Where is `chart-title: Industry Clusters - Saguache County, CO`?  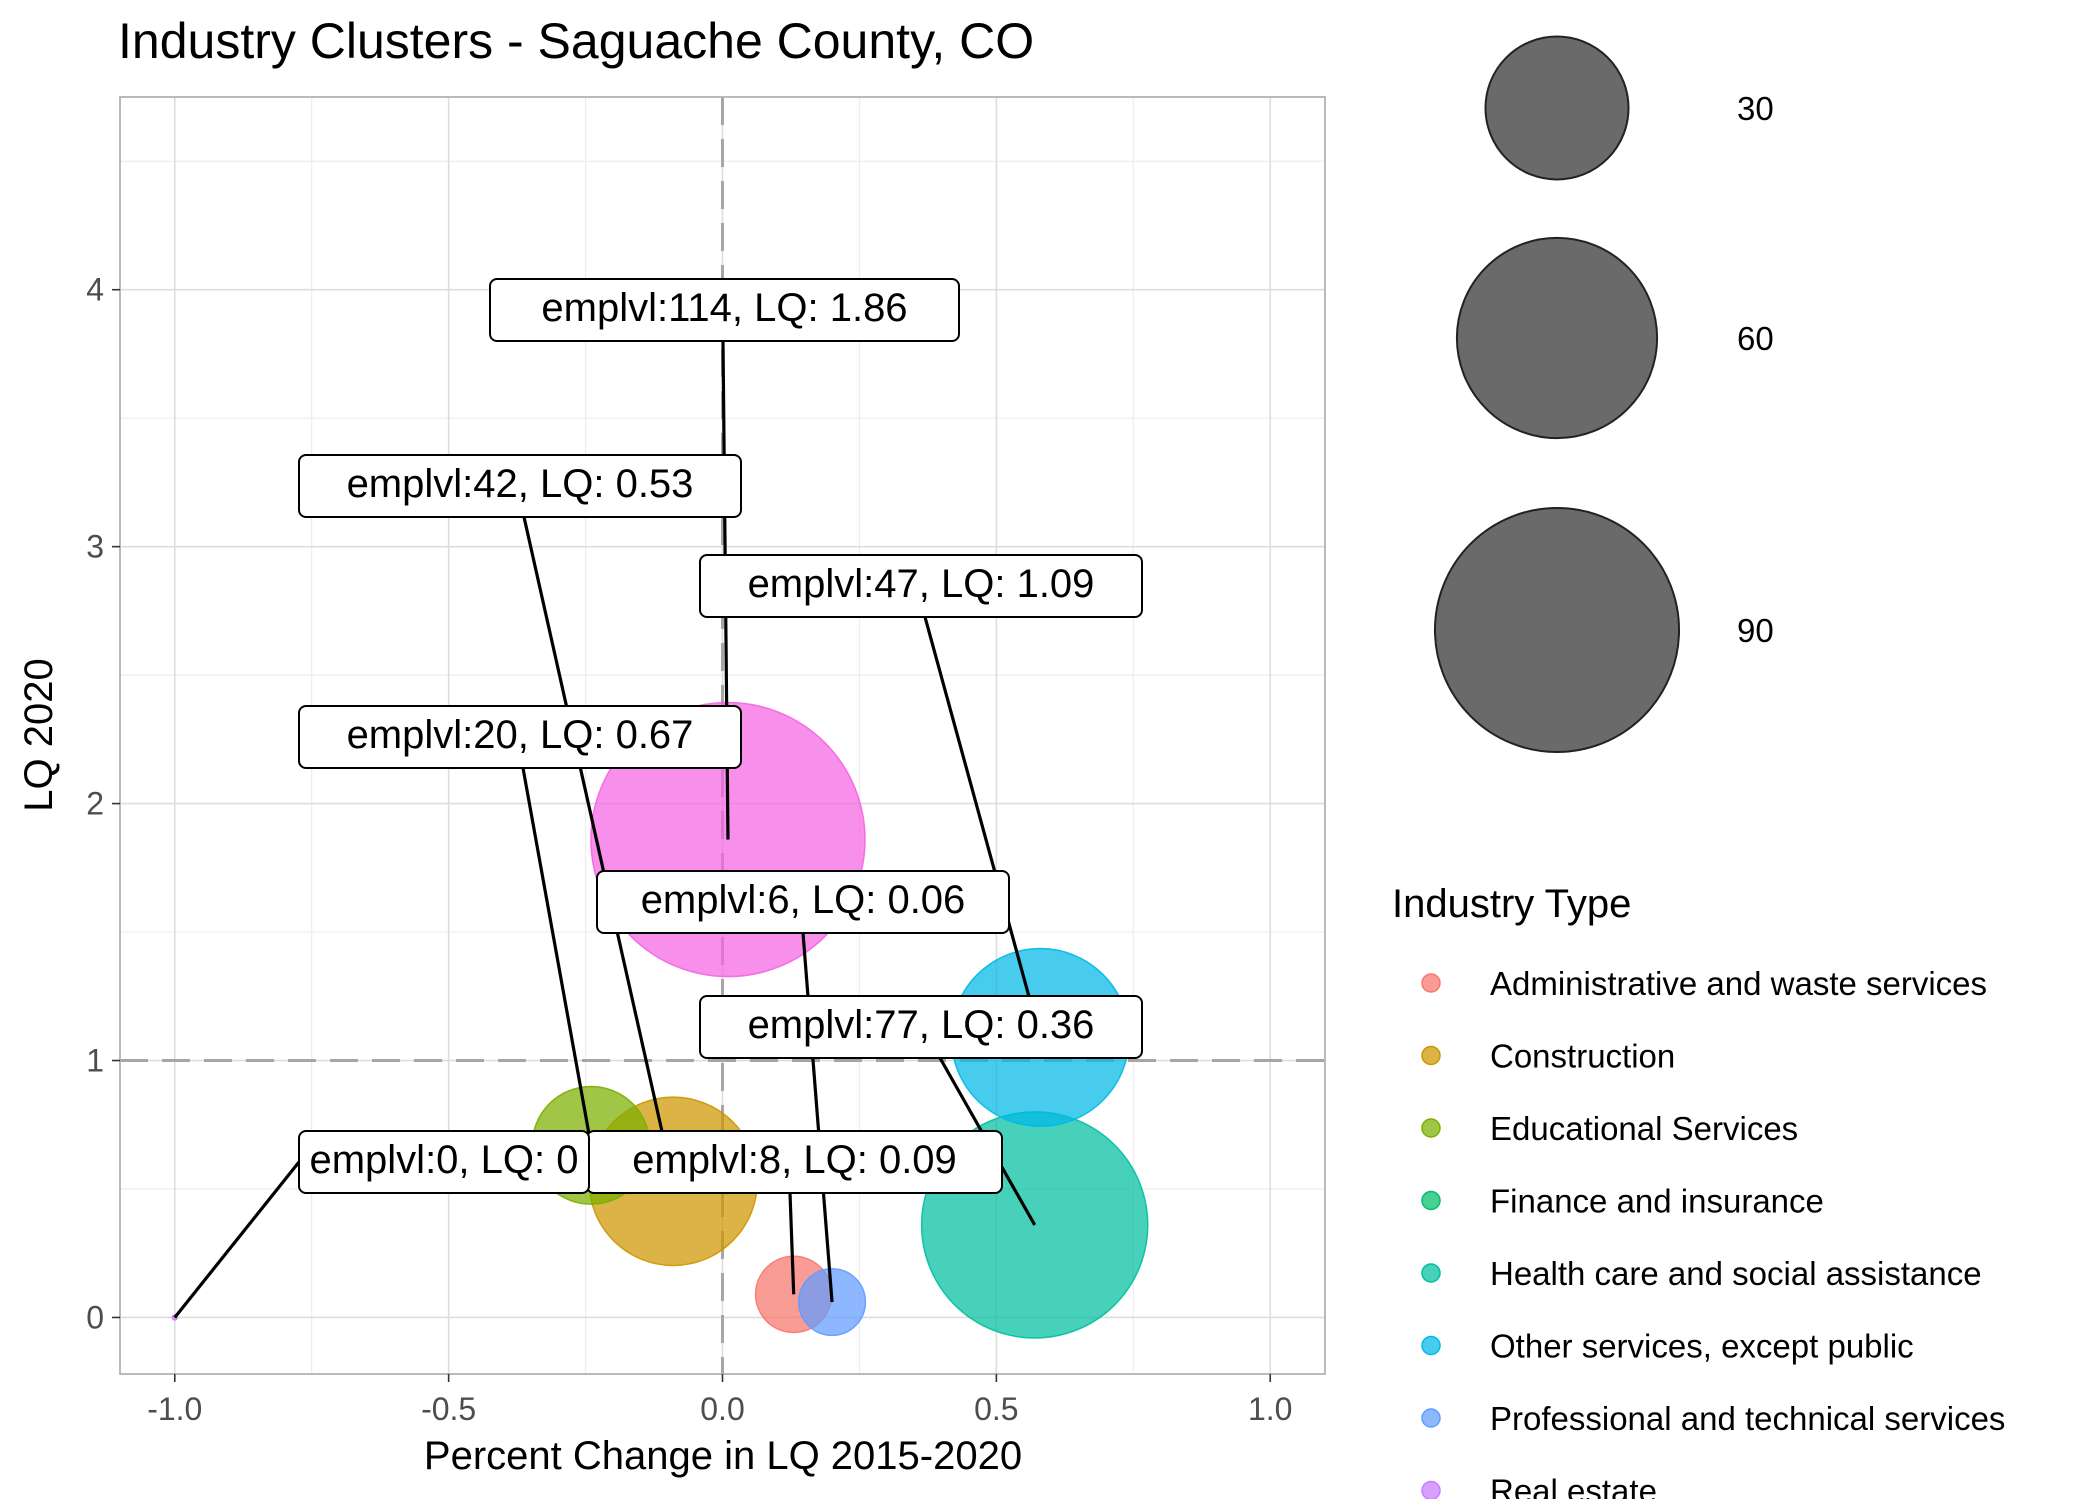 chart-title: Industry Clusters - Saguache County, CO is located at coordinates (576, 41).